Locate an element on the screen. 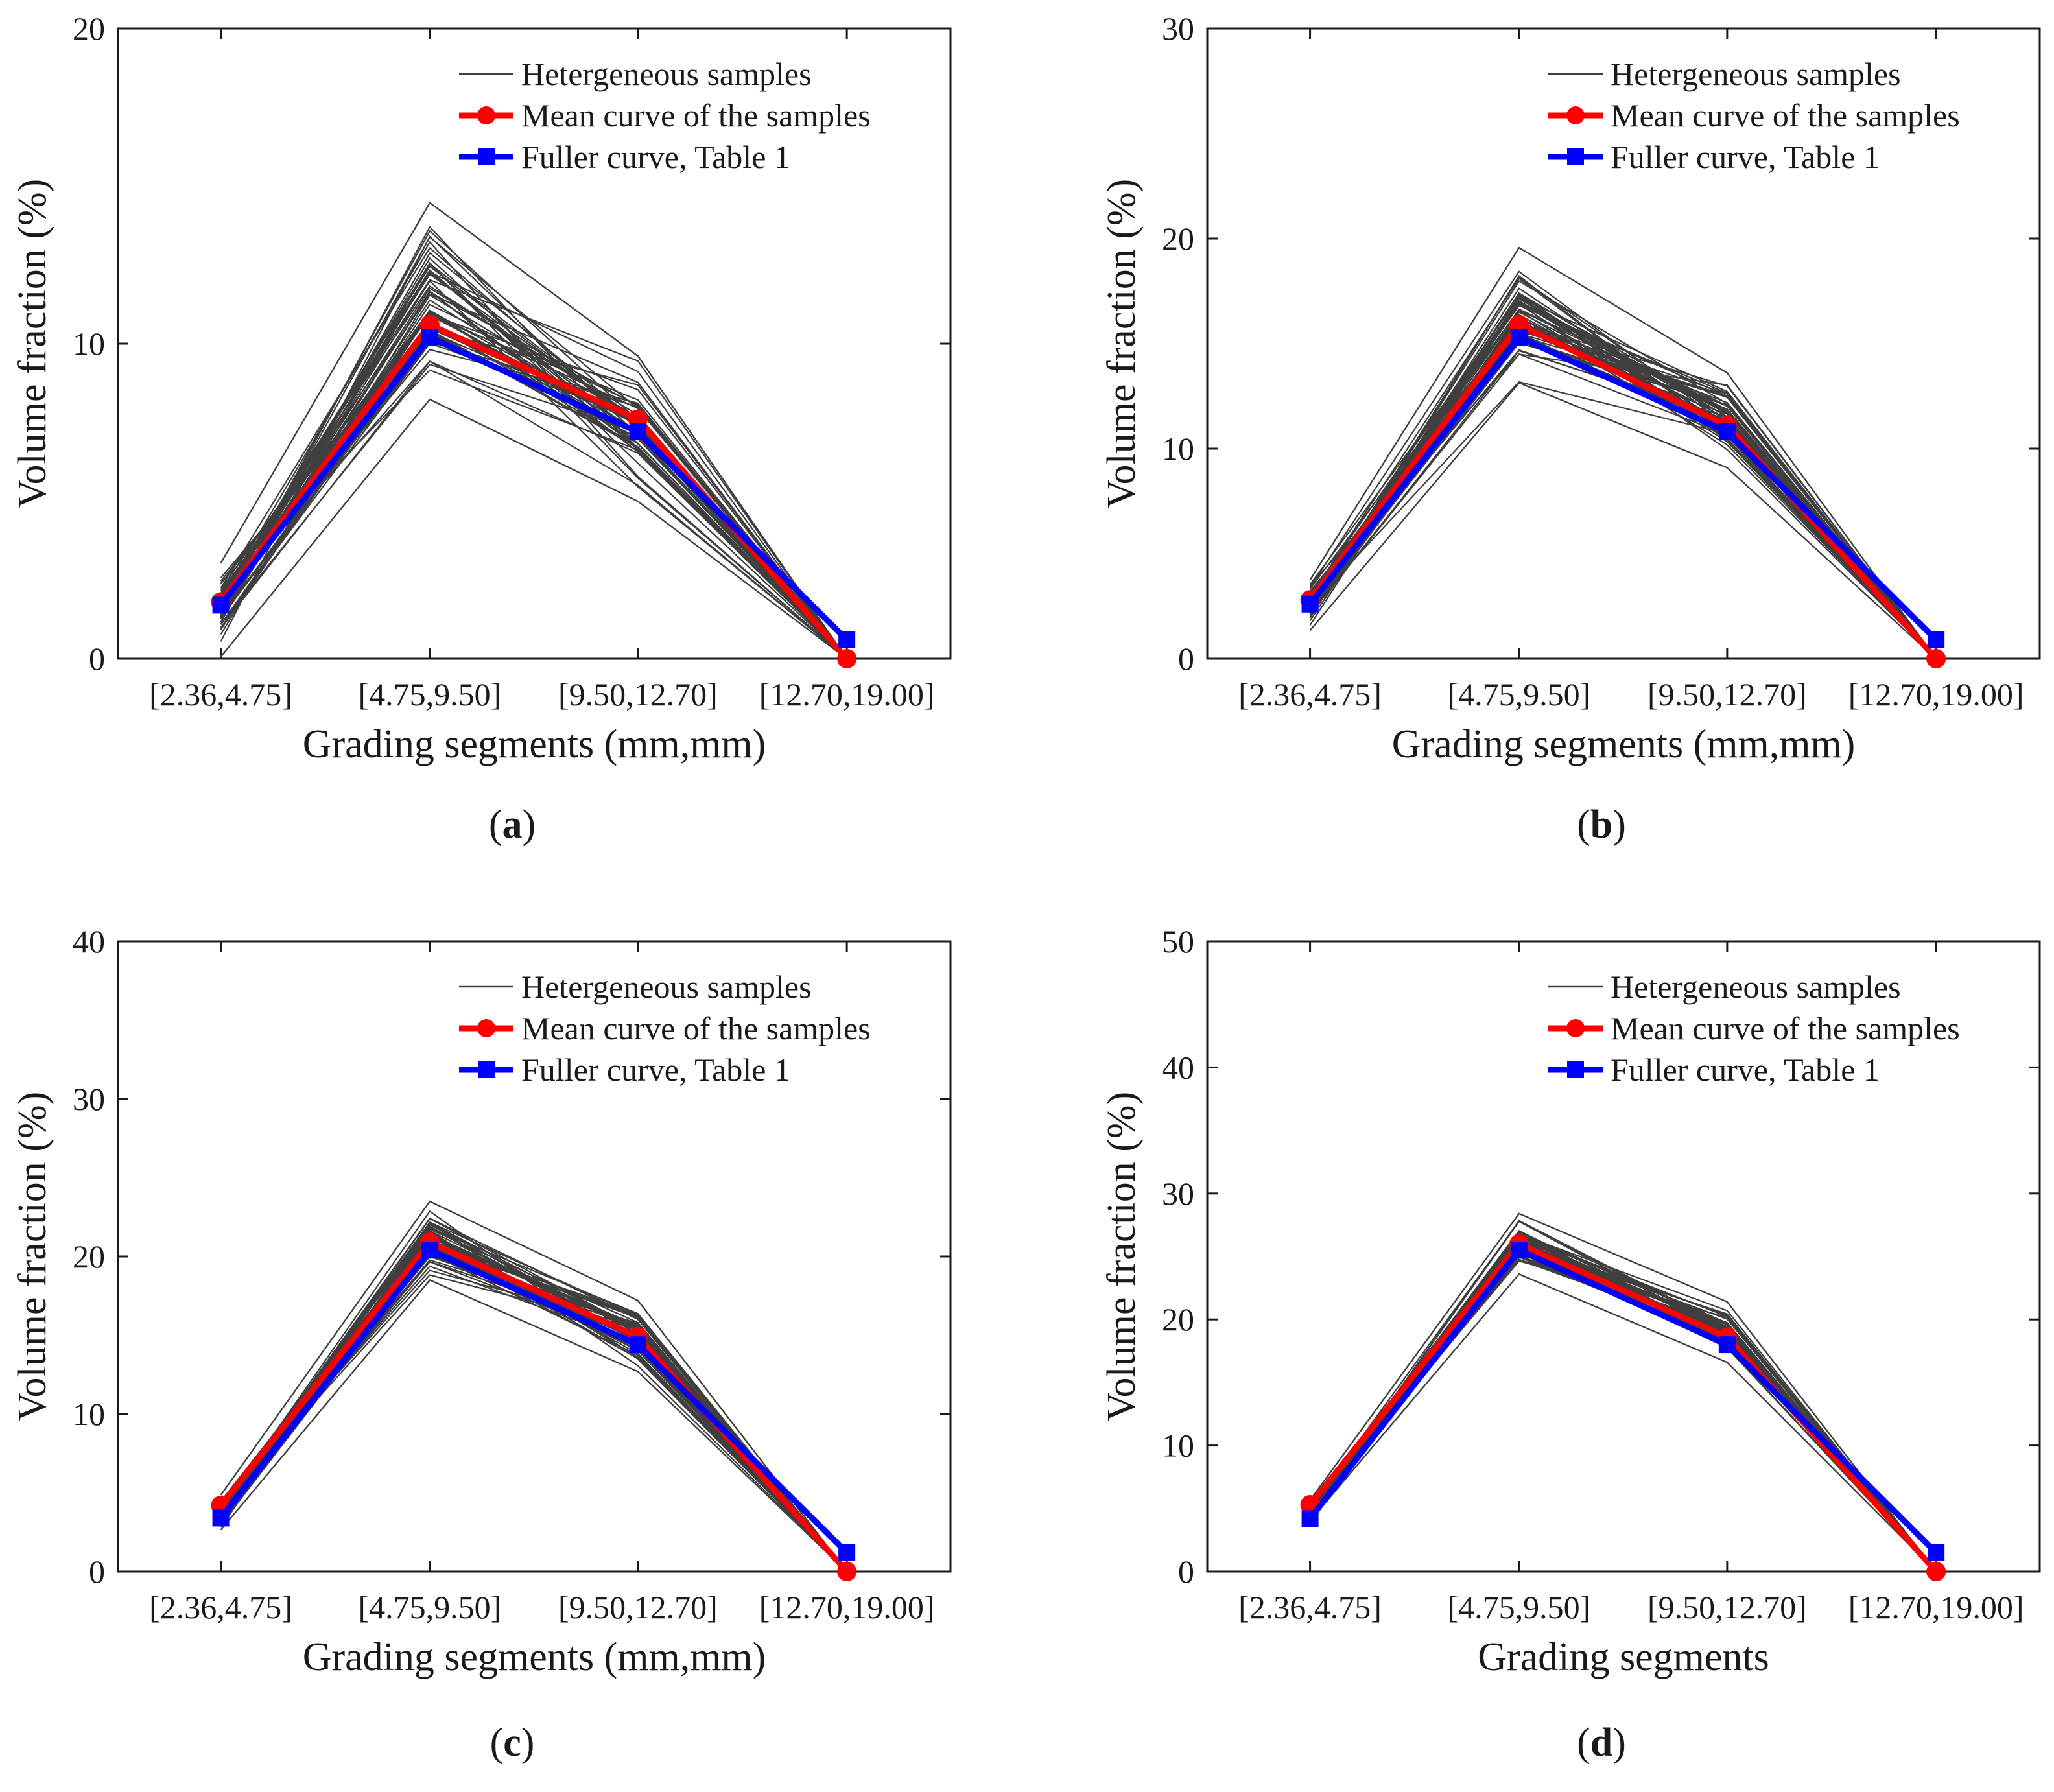  y-tick-label: 50 is located at coordinates (1178, 941).